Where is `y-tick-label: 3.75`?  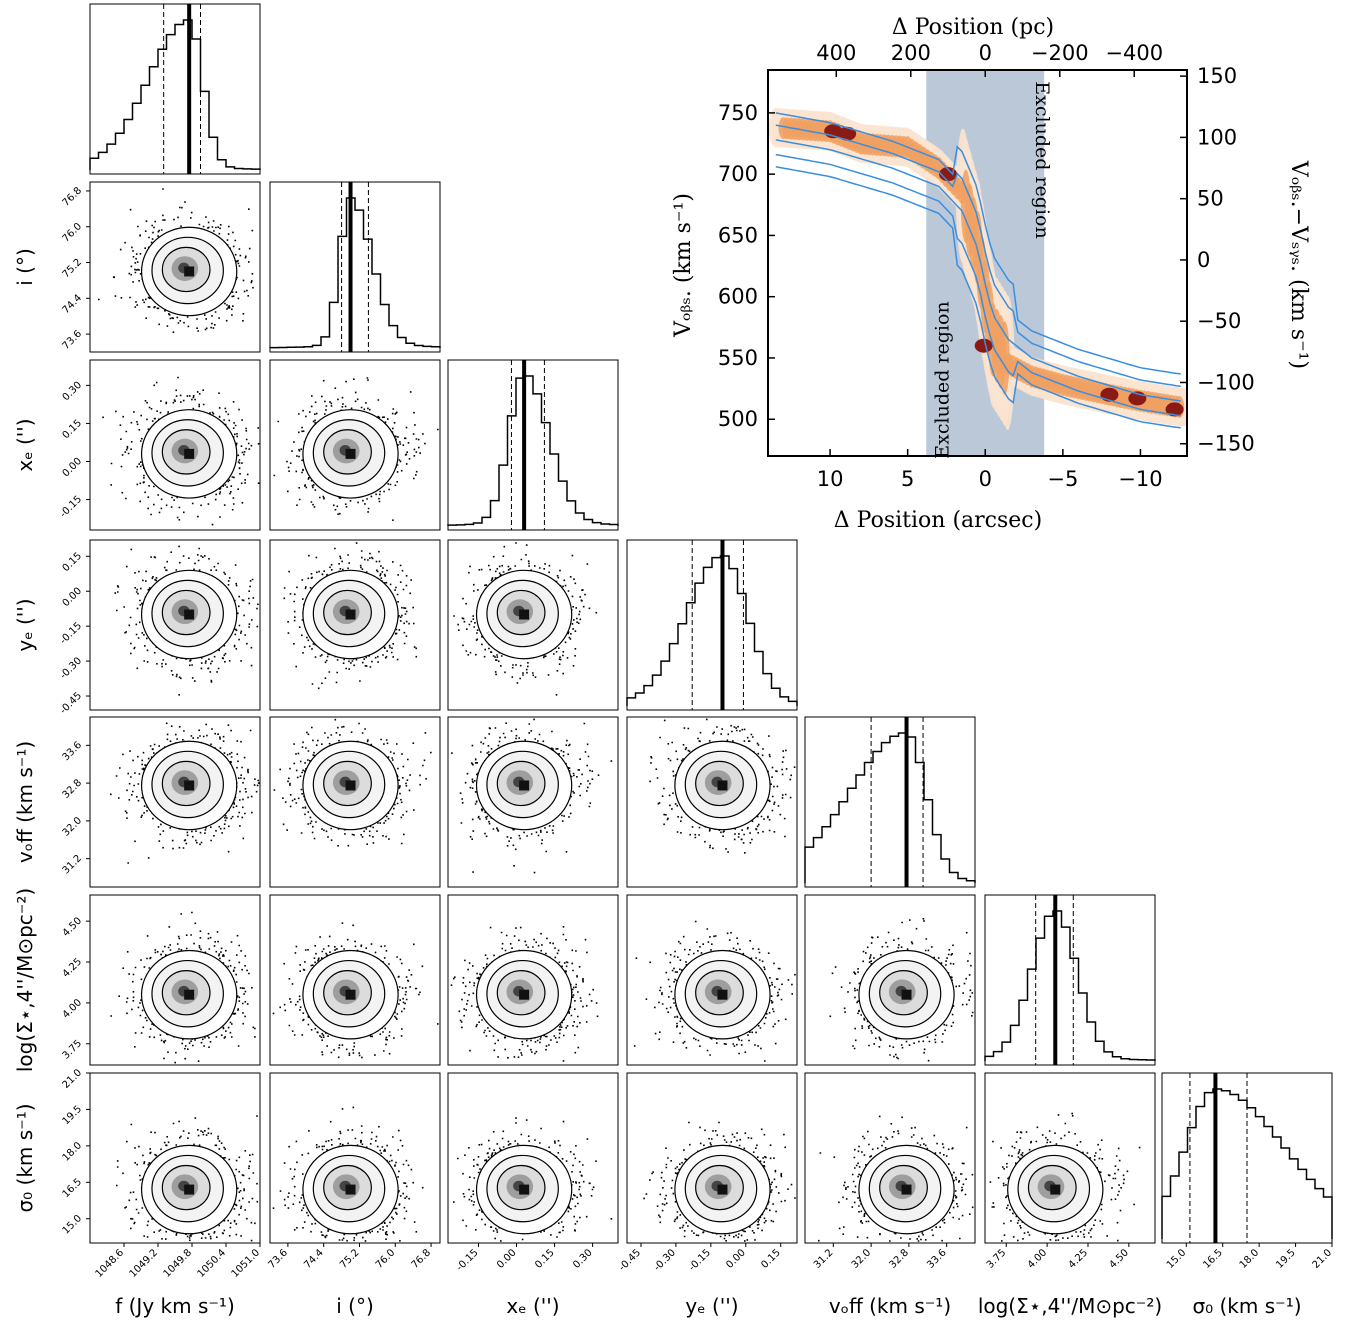 y-tick-label: 3.75 is located at coordinates (73, 1050).